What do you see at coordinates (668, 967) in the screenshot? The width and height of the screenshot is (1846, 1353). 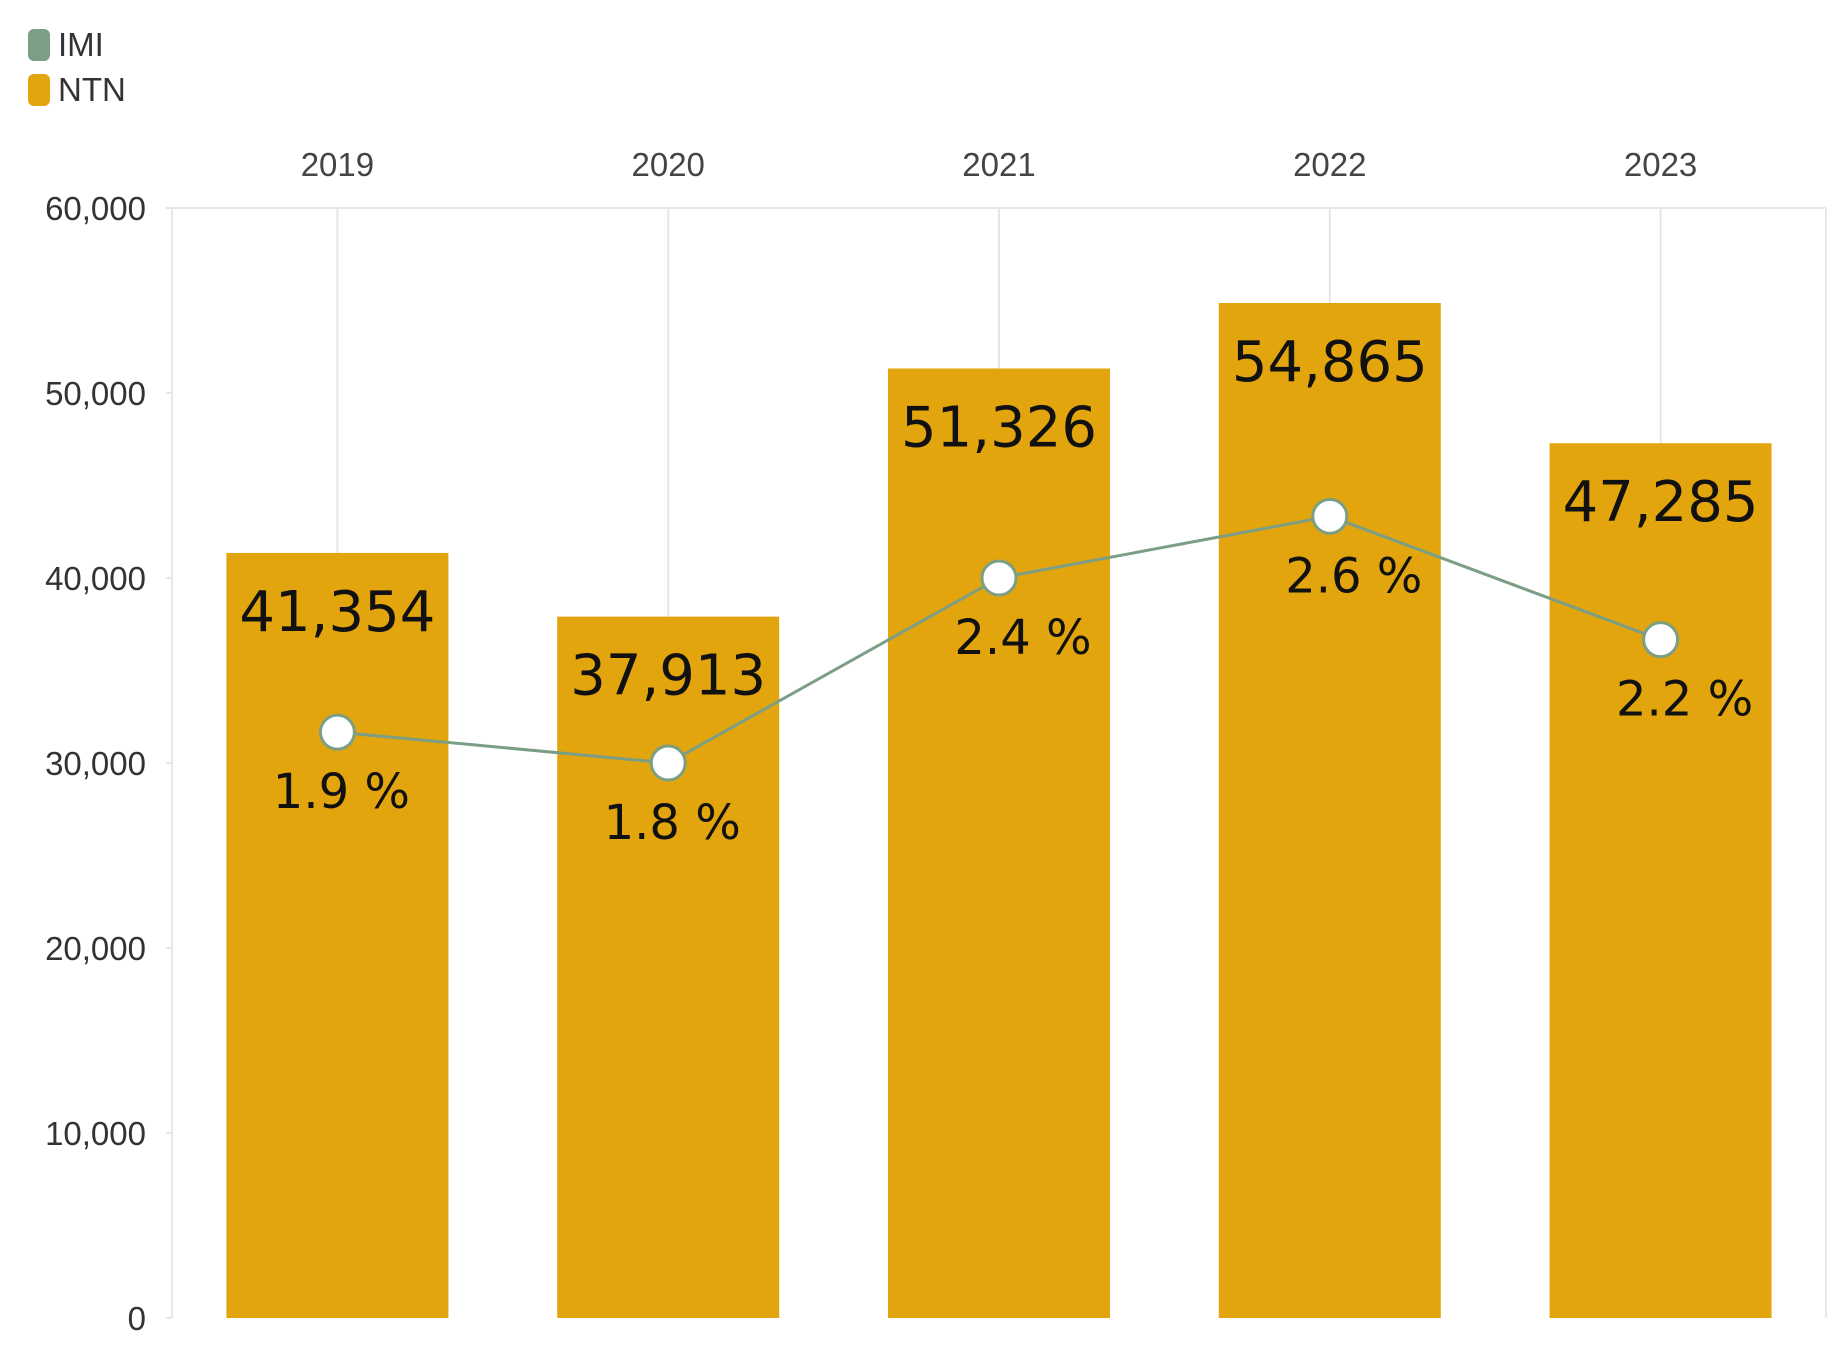 I see `bar-2020` at bounding box center [668, 967].